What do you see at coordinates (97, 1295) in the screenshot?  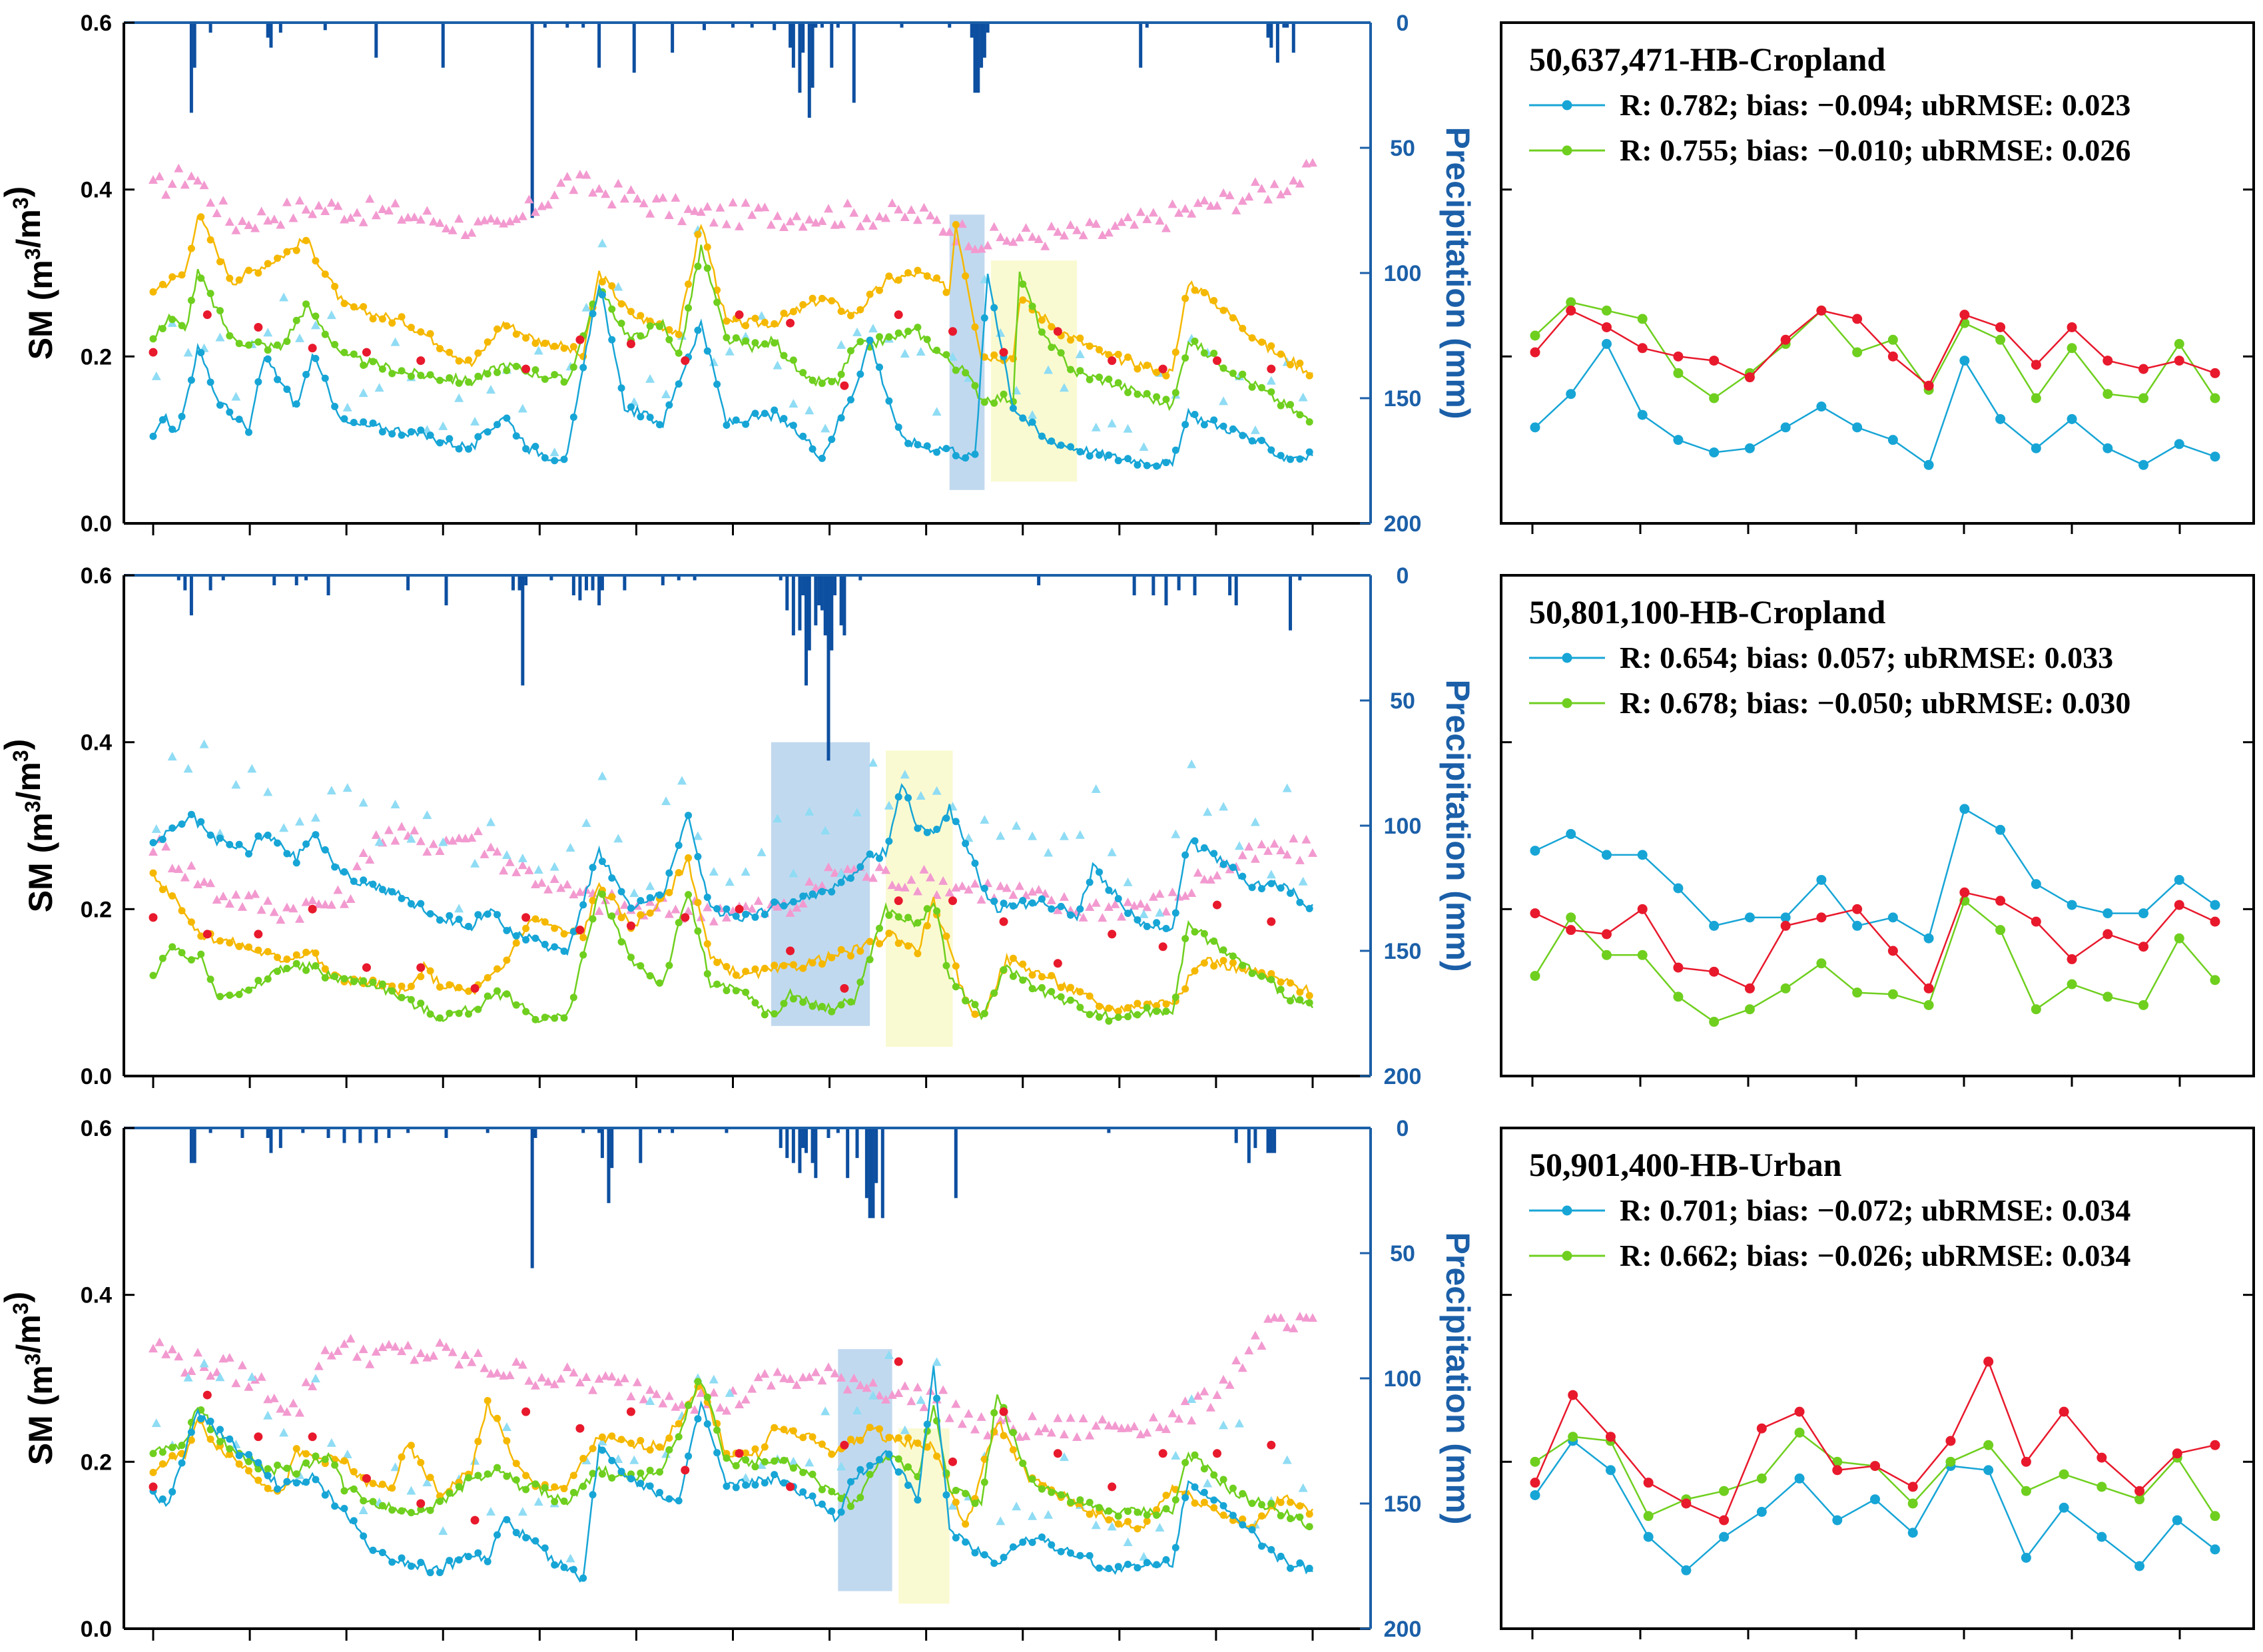 I see `y-tick-label: 0.4` at bounding box center [97, 1295].